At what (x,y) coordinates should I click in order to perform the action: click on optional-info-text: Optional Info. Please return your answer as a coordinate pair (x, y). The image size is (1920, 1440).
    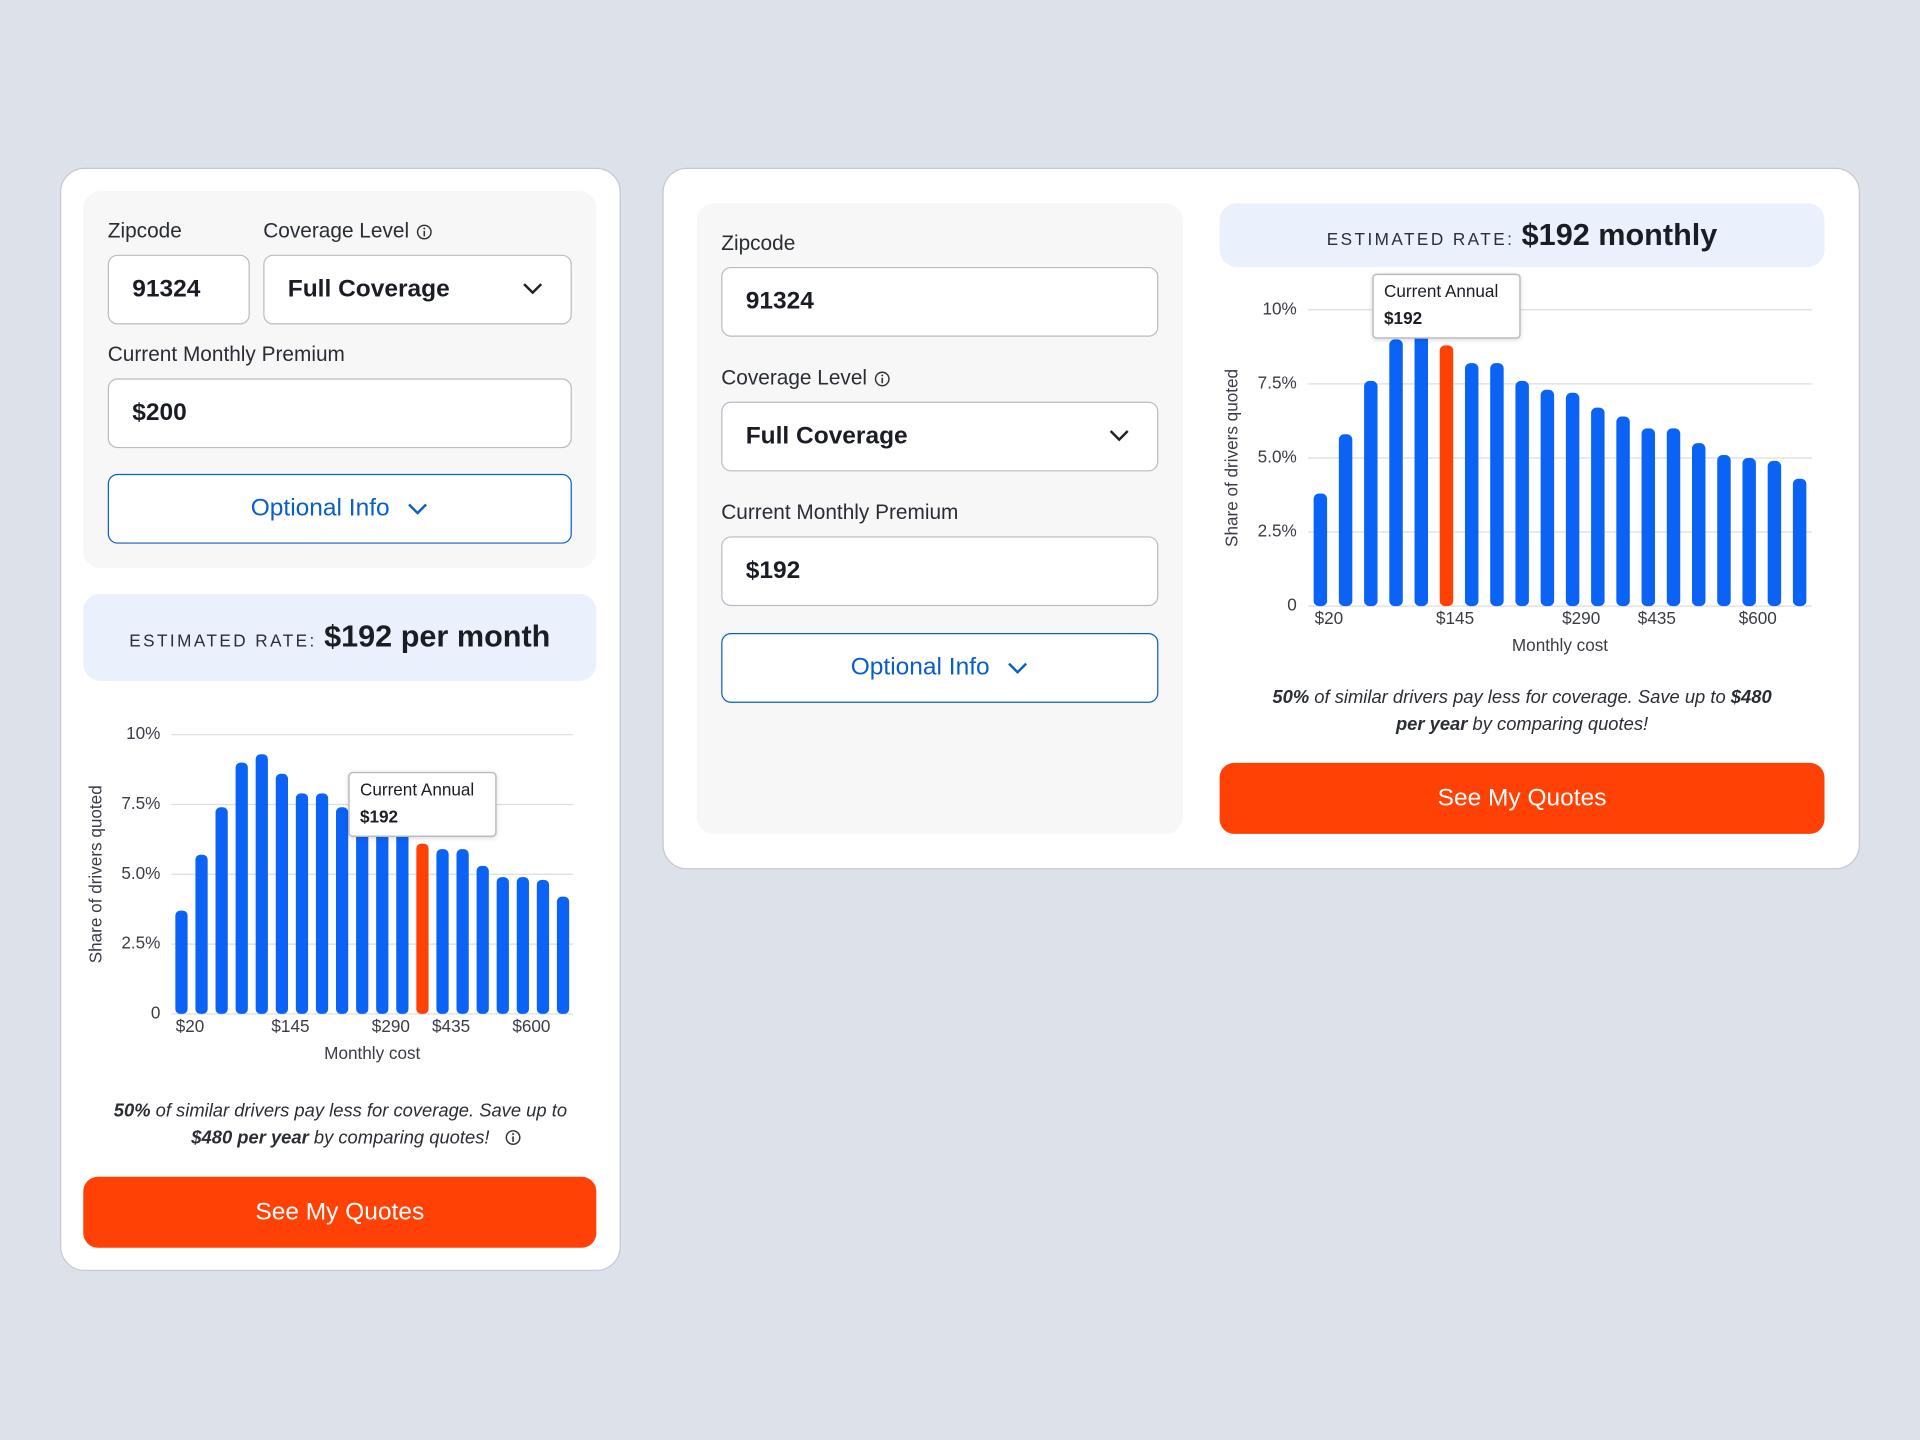
    Looking at the image, I should click on (320, 508).